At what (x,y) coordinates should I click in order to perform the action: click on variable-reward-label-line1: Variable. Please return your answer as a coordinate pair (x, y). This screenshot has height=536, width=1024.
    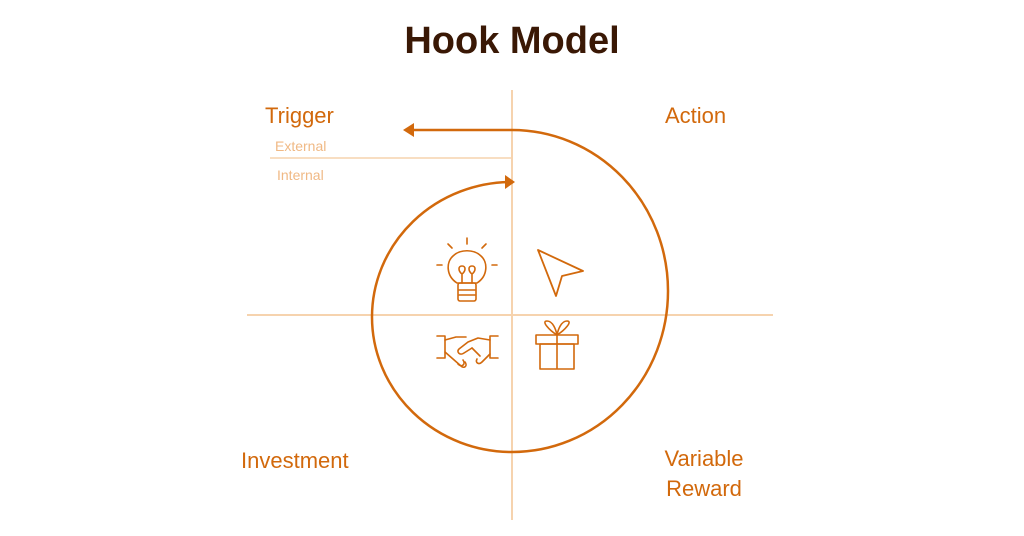
    Looking at the image, I should click on (704, 458).